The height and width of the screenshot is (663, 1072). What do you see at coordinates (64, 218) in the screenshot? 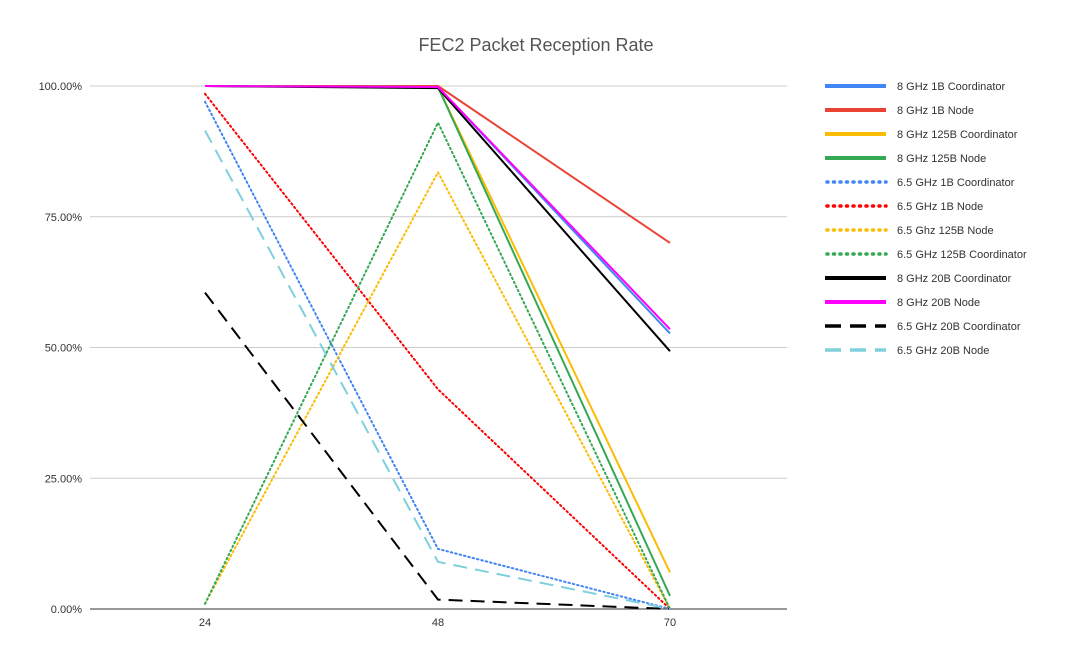
I see `y-tick-label: 75.00%` at bounding box center [64, 218].